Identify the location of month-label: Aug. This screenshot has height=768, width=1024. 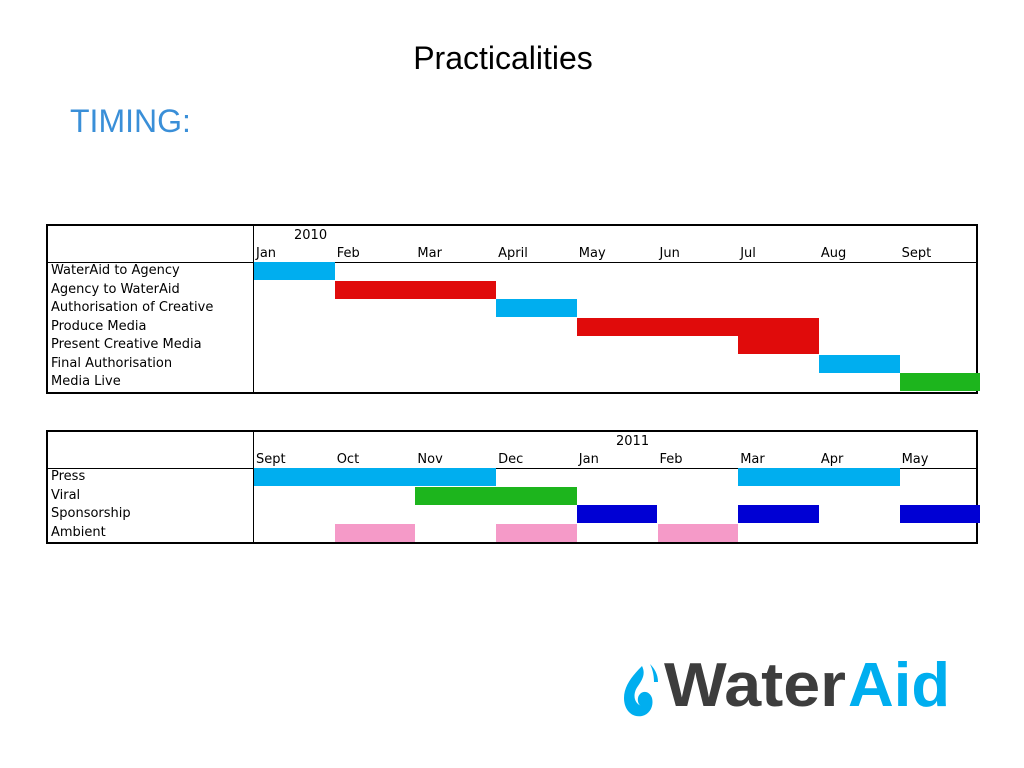
(833, 253).